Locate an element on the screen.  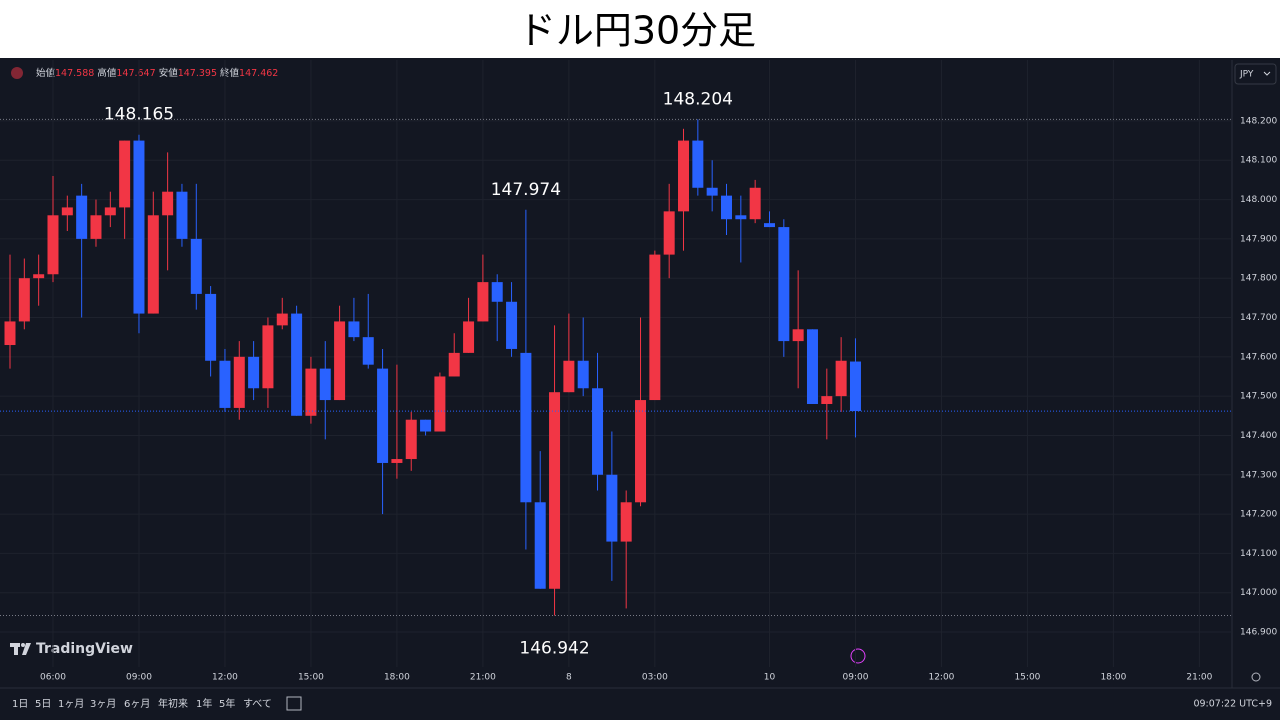
range-button: 6ヶ月 is located at coordinates (137, 704).